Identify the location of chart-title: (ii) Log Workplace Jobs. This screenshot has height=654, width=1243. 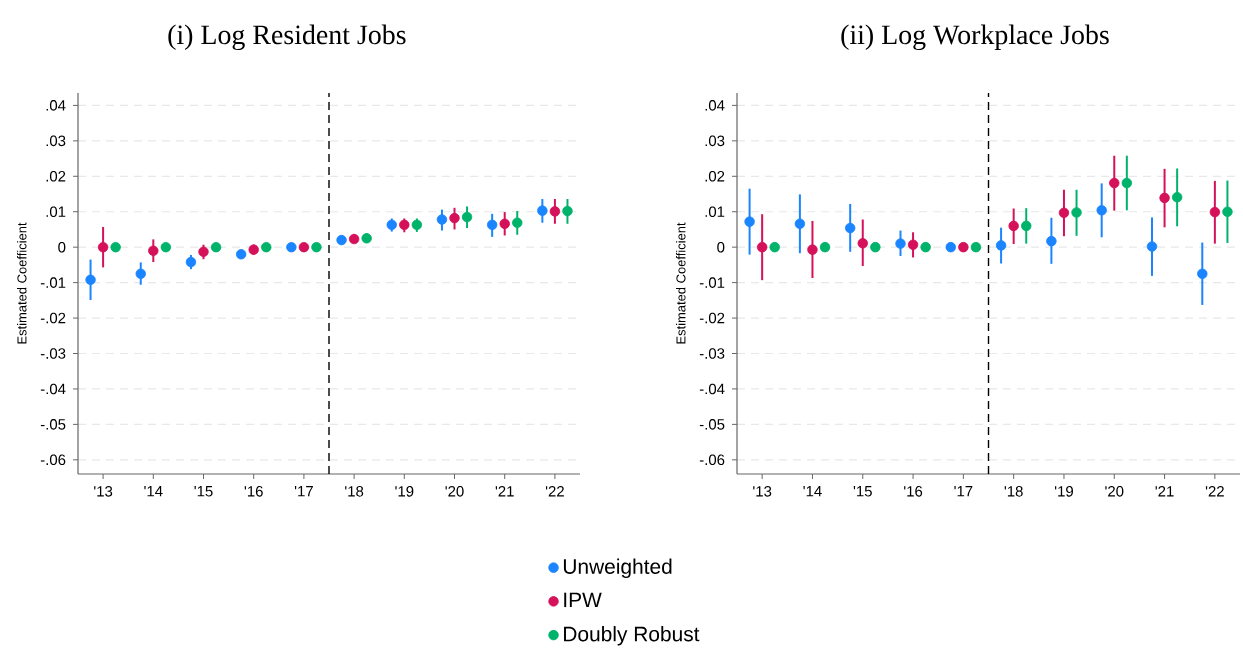
(975, 37).